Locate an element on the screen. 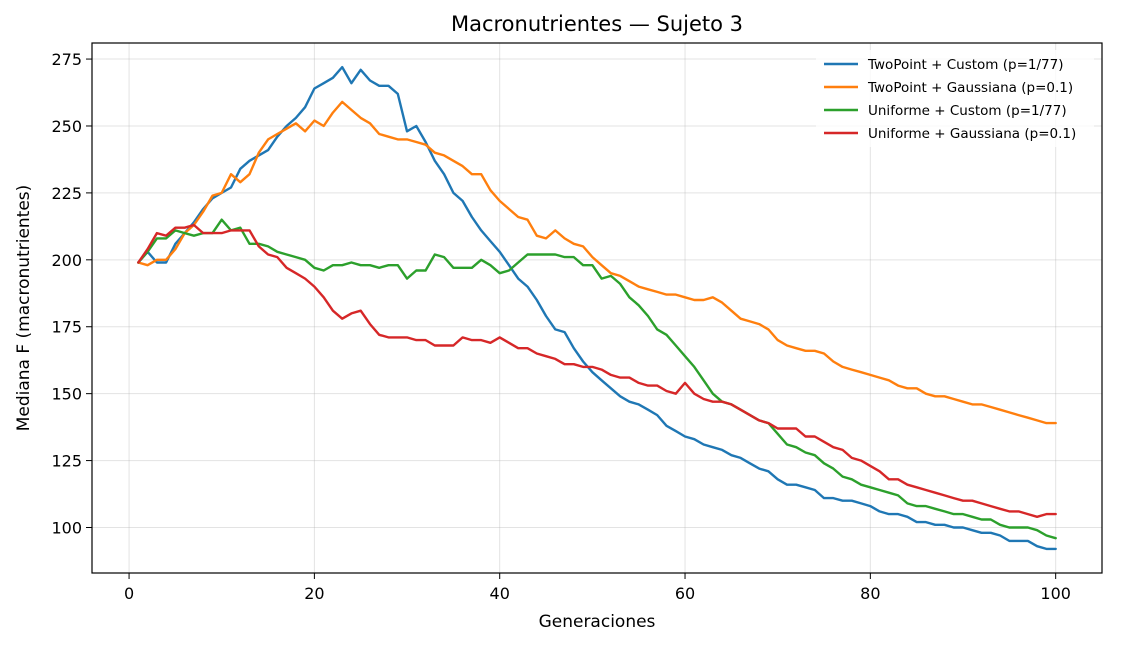 The width and height of the screenshot is (1136, 646). legend-label-4: Uniforme + Gaussiana (p=0.1) is located at coordinates (972, 134).